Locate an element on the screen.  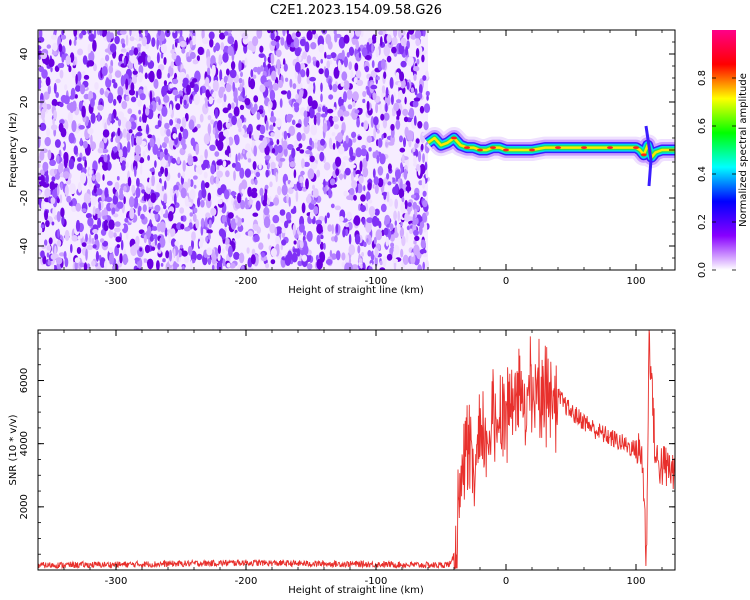
spectrogram-xtick-label: -300 is located at coordinates (116, 281).